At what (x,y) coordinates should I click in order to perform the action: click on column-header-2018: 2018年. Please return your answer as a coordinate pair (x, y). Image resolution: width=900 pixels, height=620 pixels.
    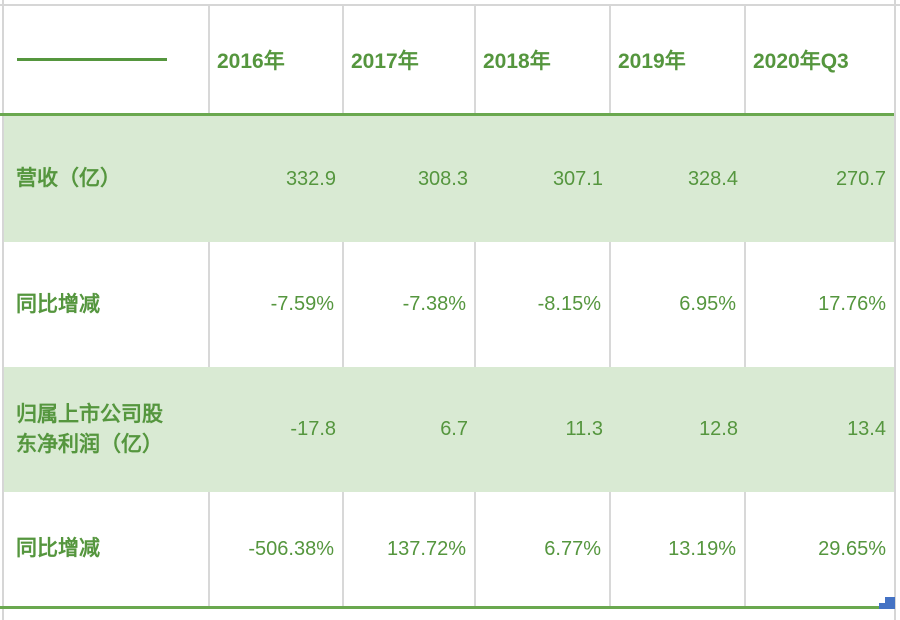
    Looking at the image, I should click on (543, 59).